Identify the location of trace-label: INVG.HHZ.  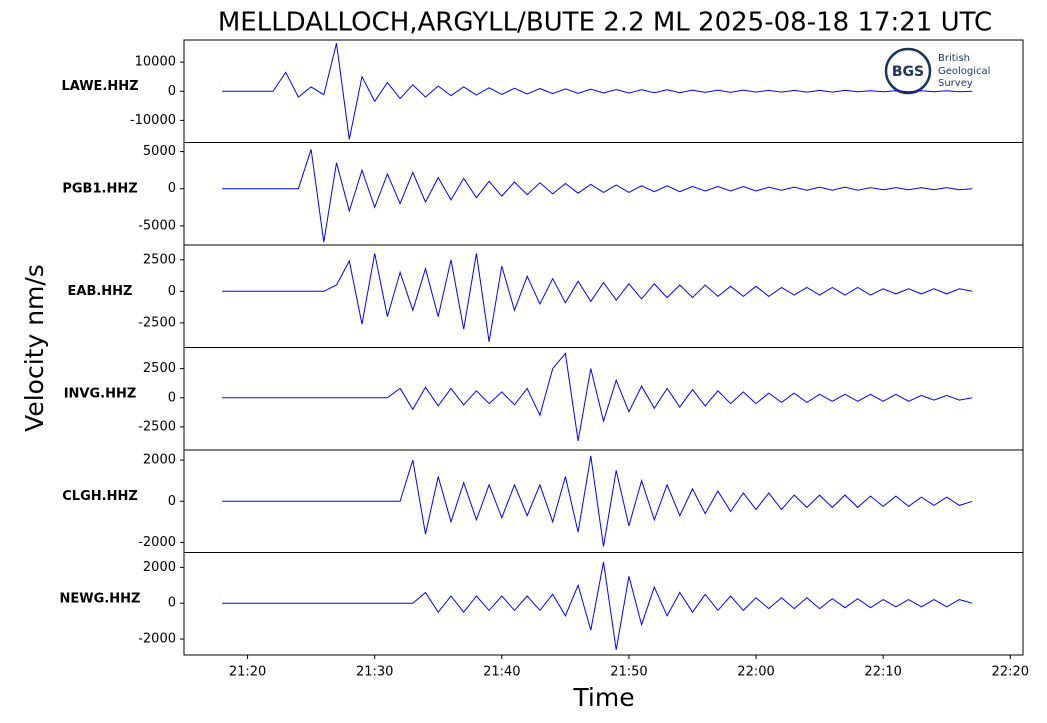
(100, 393).